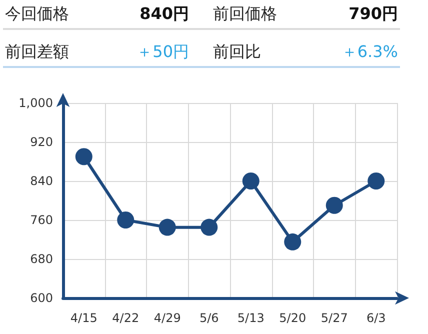 The height and width of the screenshot is (334, 428). Describe the element at coordinates (41, 259) in the screenshot. I see `y-tick-label: 680` at that location.